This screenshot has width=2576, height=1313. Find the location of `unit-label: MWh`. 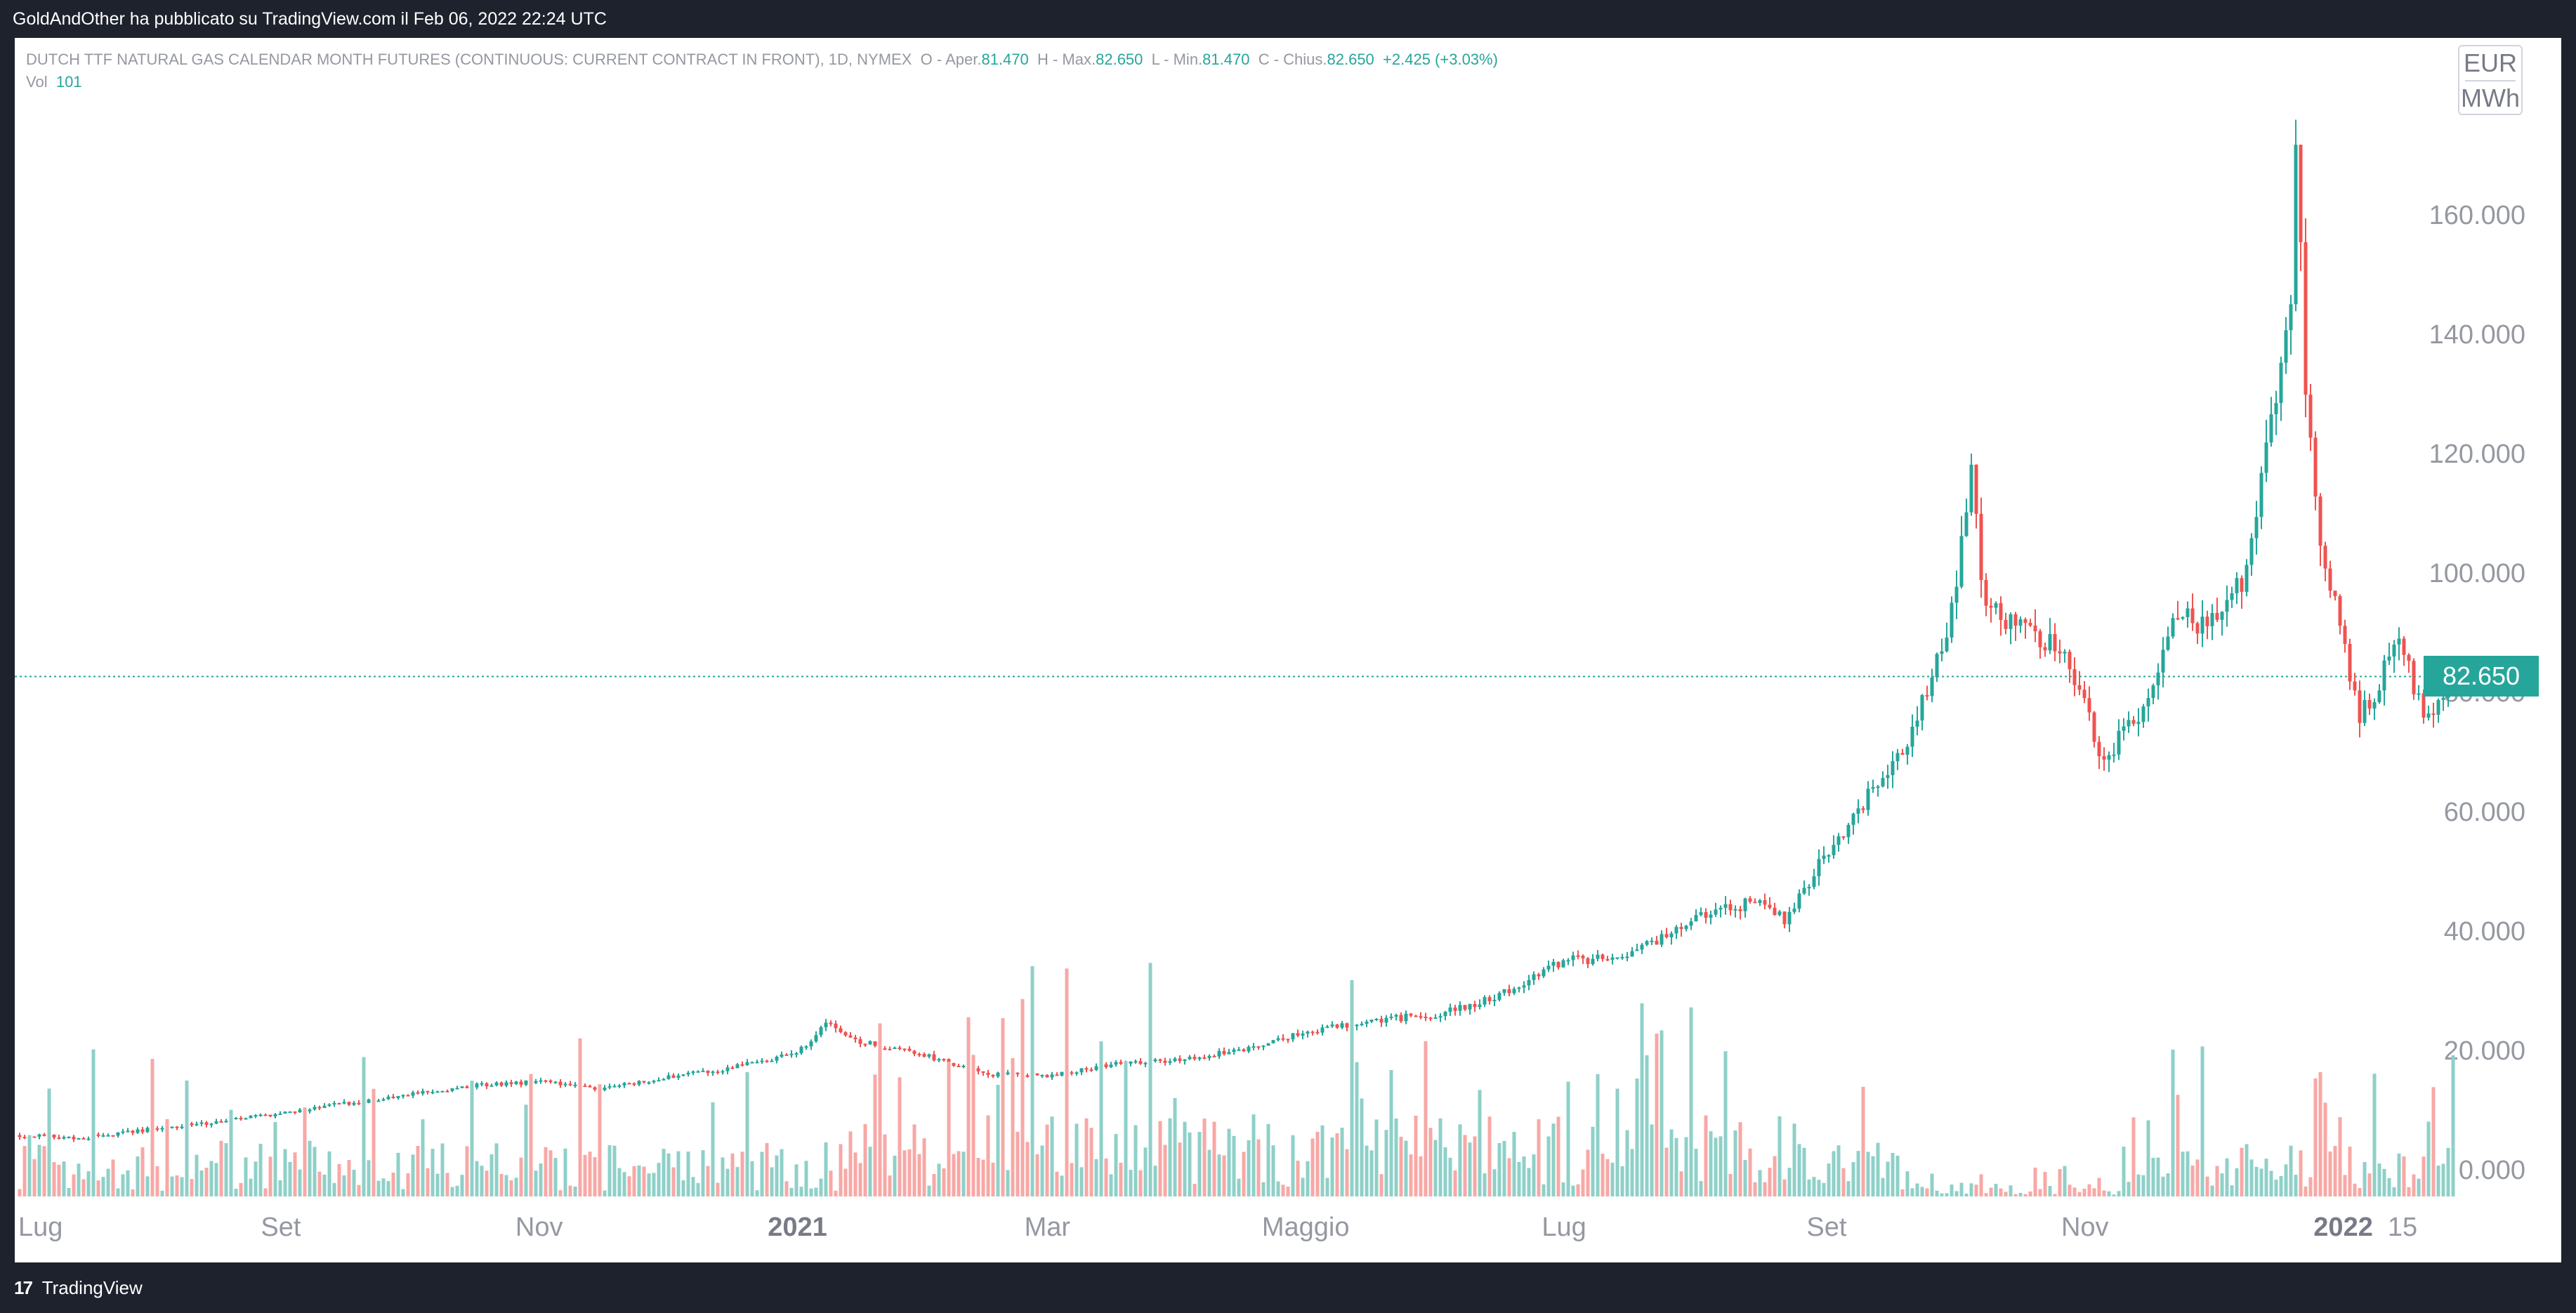

unit-label: MWh is located at coordinates (2490, 98).